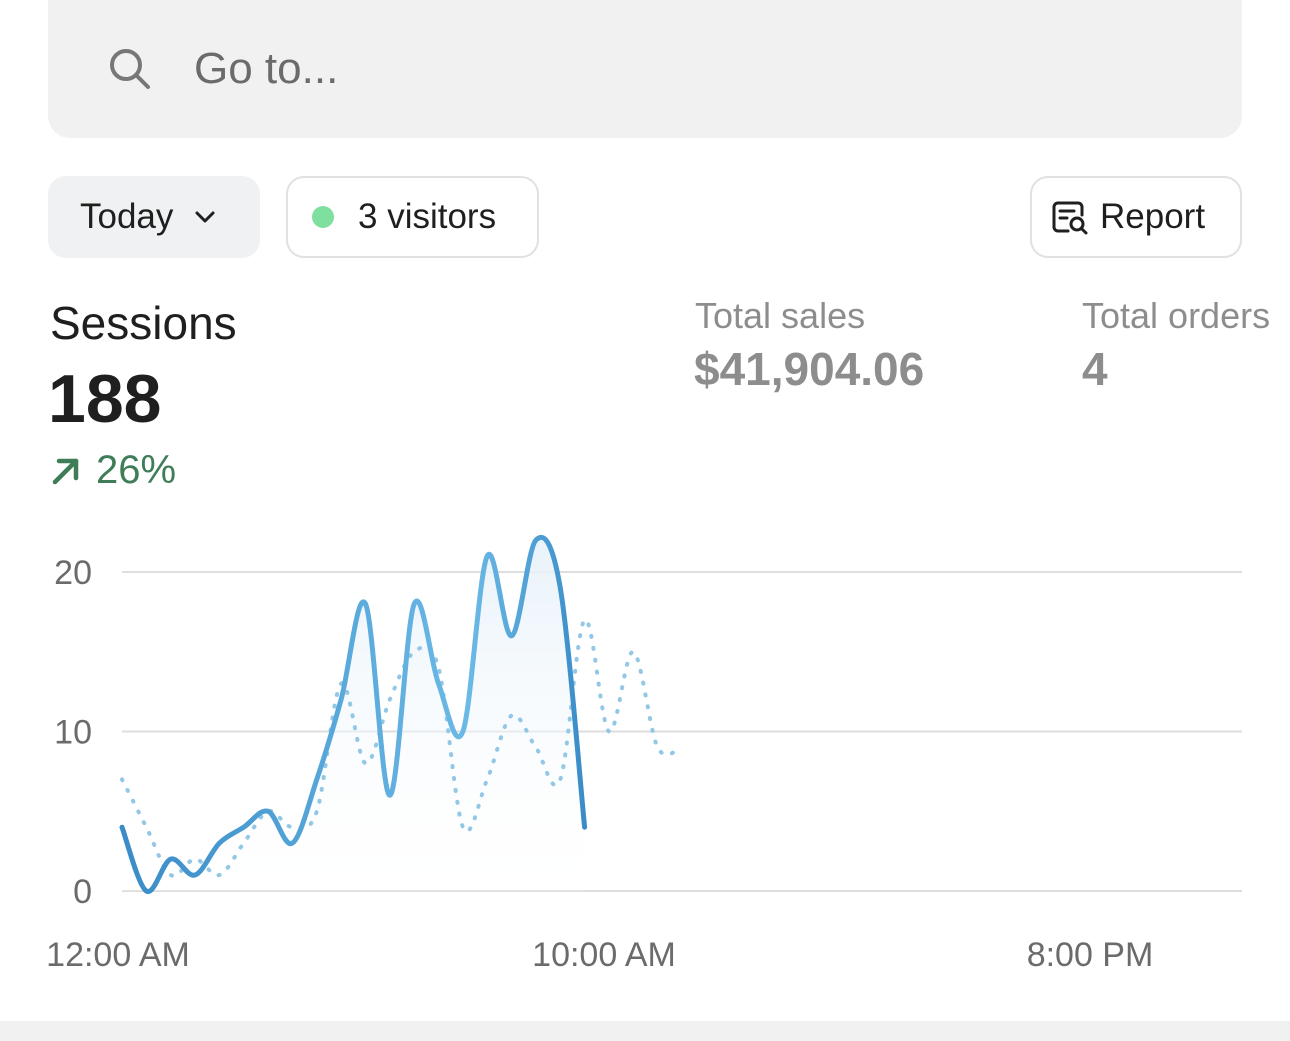 The image size is (1290, 1041). What do you see at coordinates (136, 470) in the screenshot?
I see `sessions-change-value: 26%` at bounding box center [136, 470].